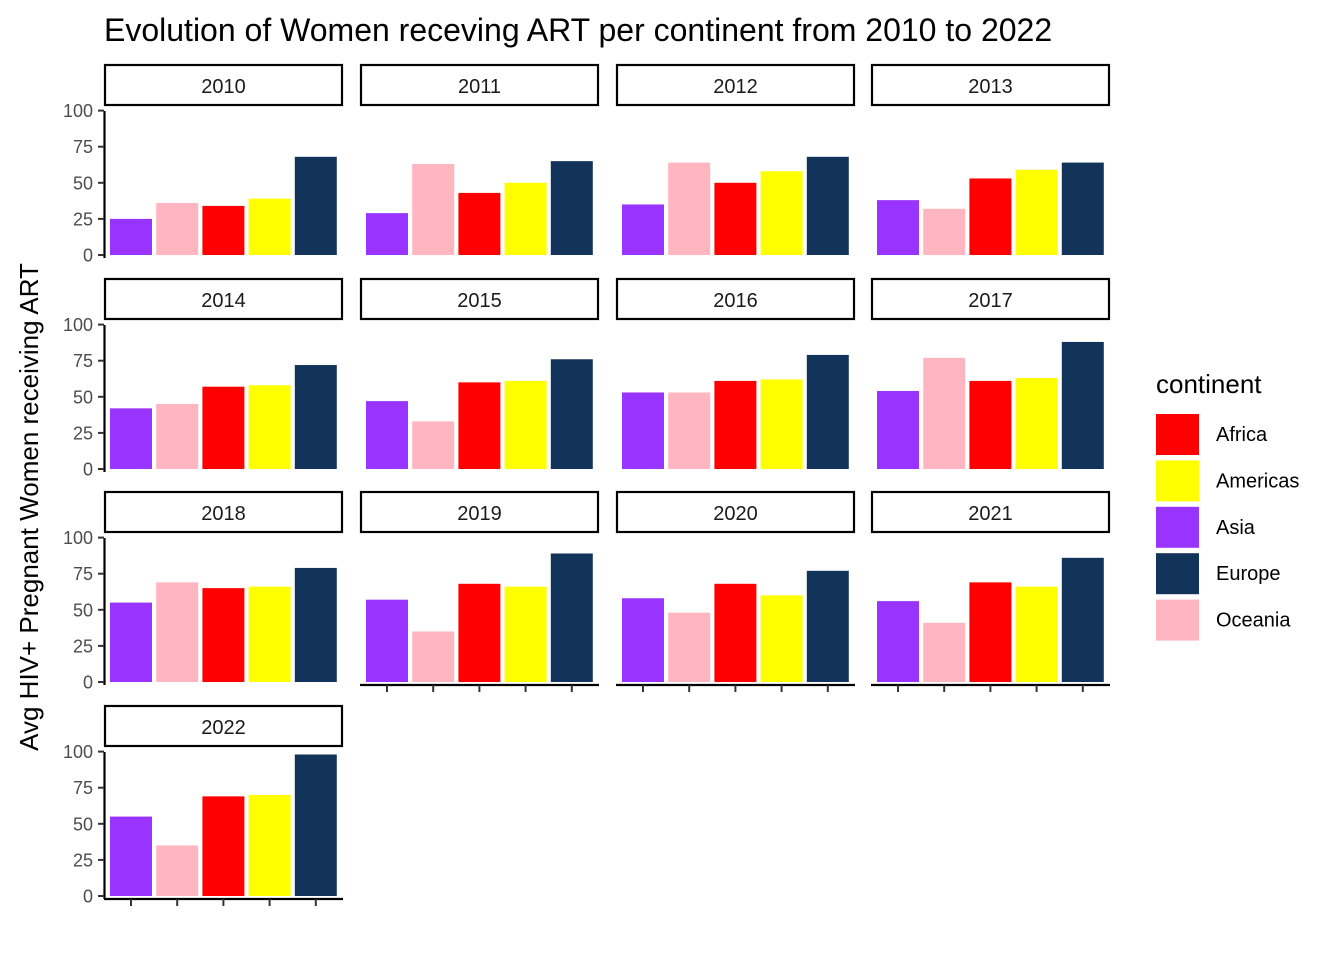 The height and width of the screenshot is (960, 1344). What do you see at coordinates (781, 638) in the screenshot?
I see `bar-americas-2020` at bounding box center [781, 638].